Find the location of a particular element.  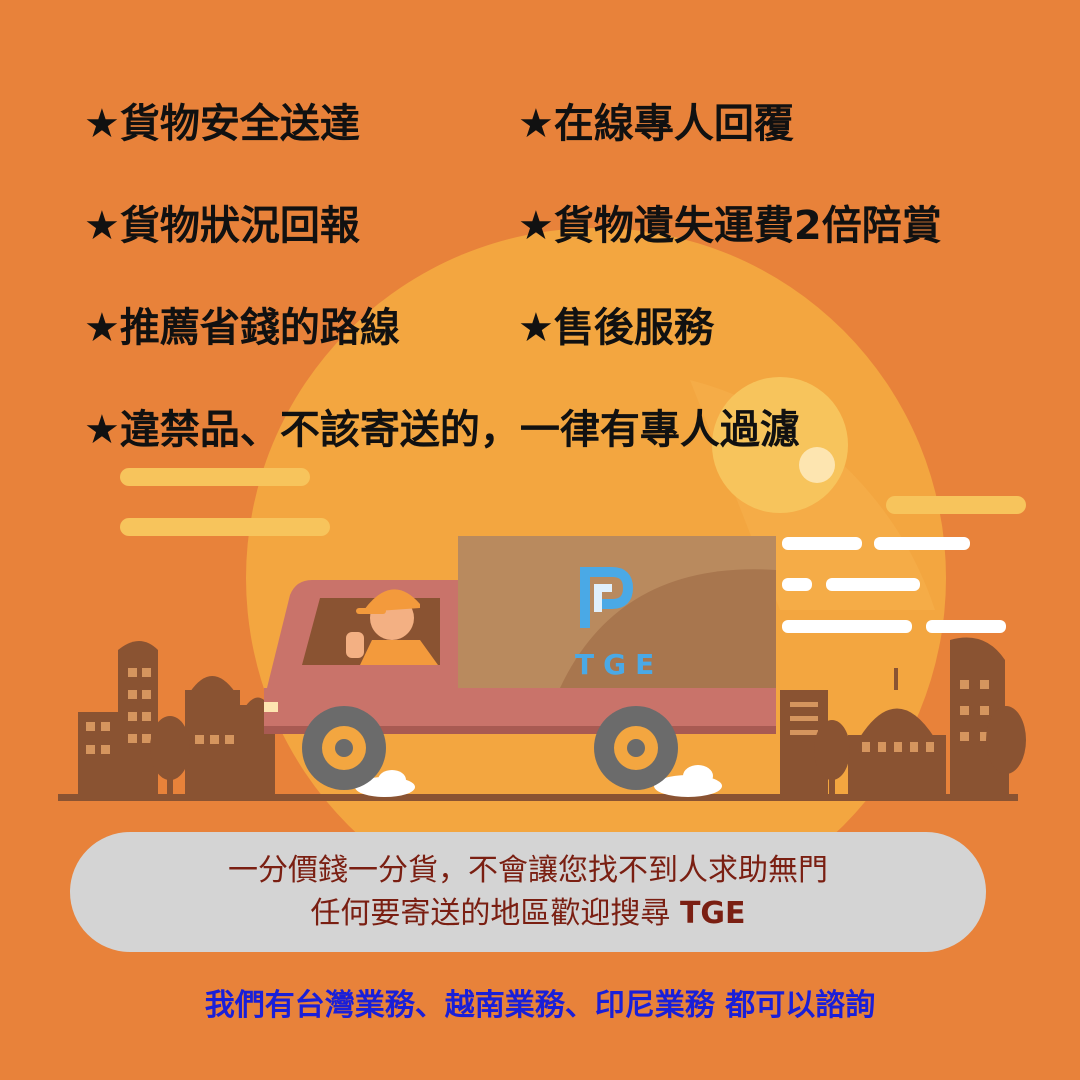

moon-bubble-small is located at coordinates (817, 465).